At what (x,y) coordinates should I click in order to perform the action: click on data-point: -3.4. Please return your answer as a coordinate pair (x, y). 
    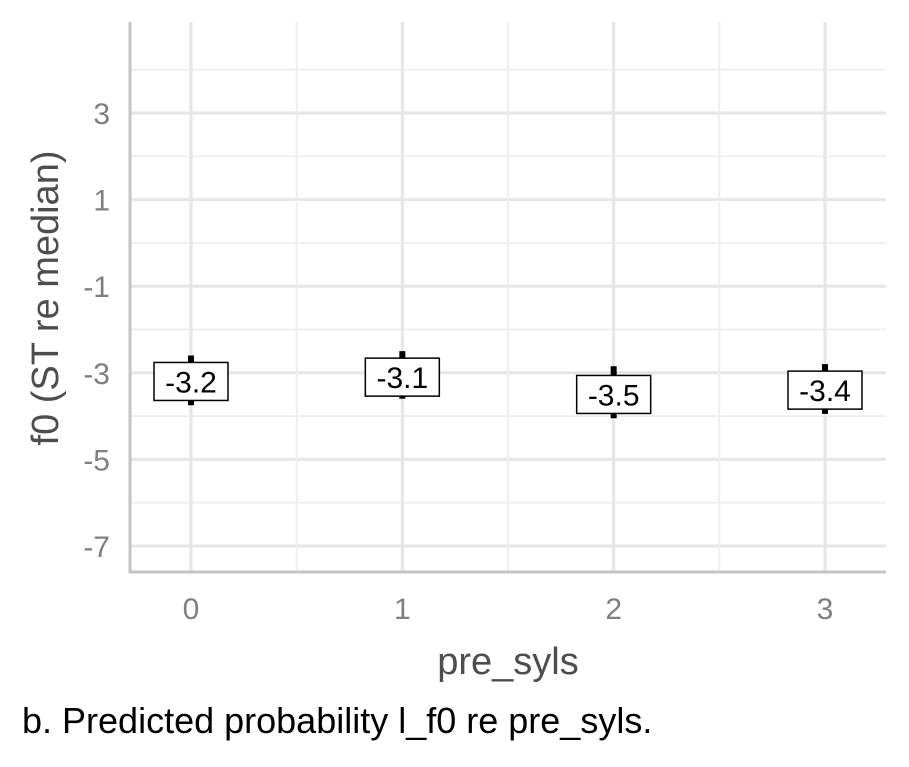
    Looking at the image, I should click on (825, 389).